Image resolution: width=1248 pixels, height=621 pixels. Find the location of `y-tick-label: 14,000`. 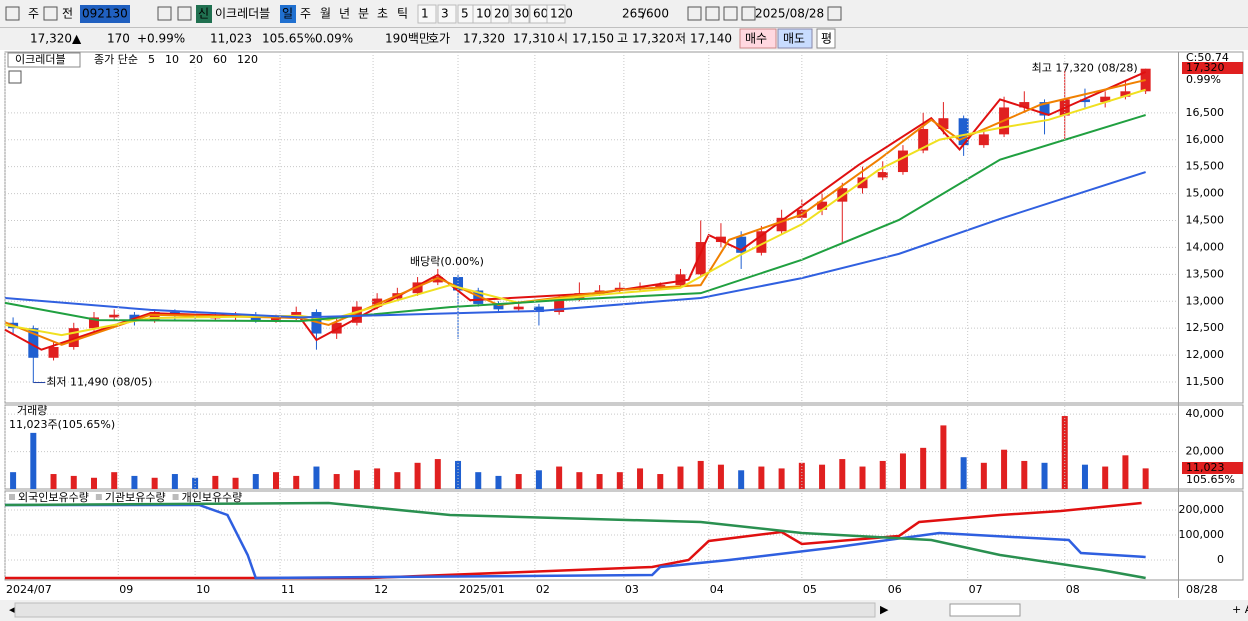

y-tick-label: 14,000 is located at coordinates (1205, 246).